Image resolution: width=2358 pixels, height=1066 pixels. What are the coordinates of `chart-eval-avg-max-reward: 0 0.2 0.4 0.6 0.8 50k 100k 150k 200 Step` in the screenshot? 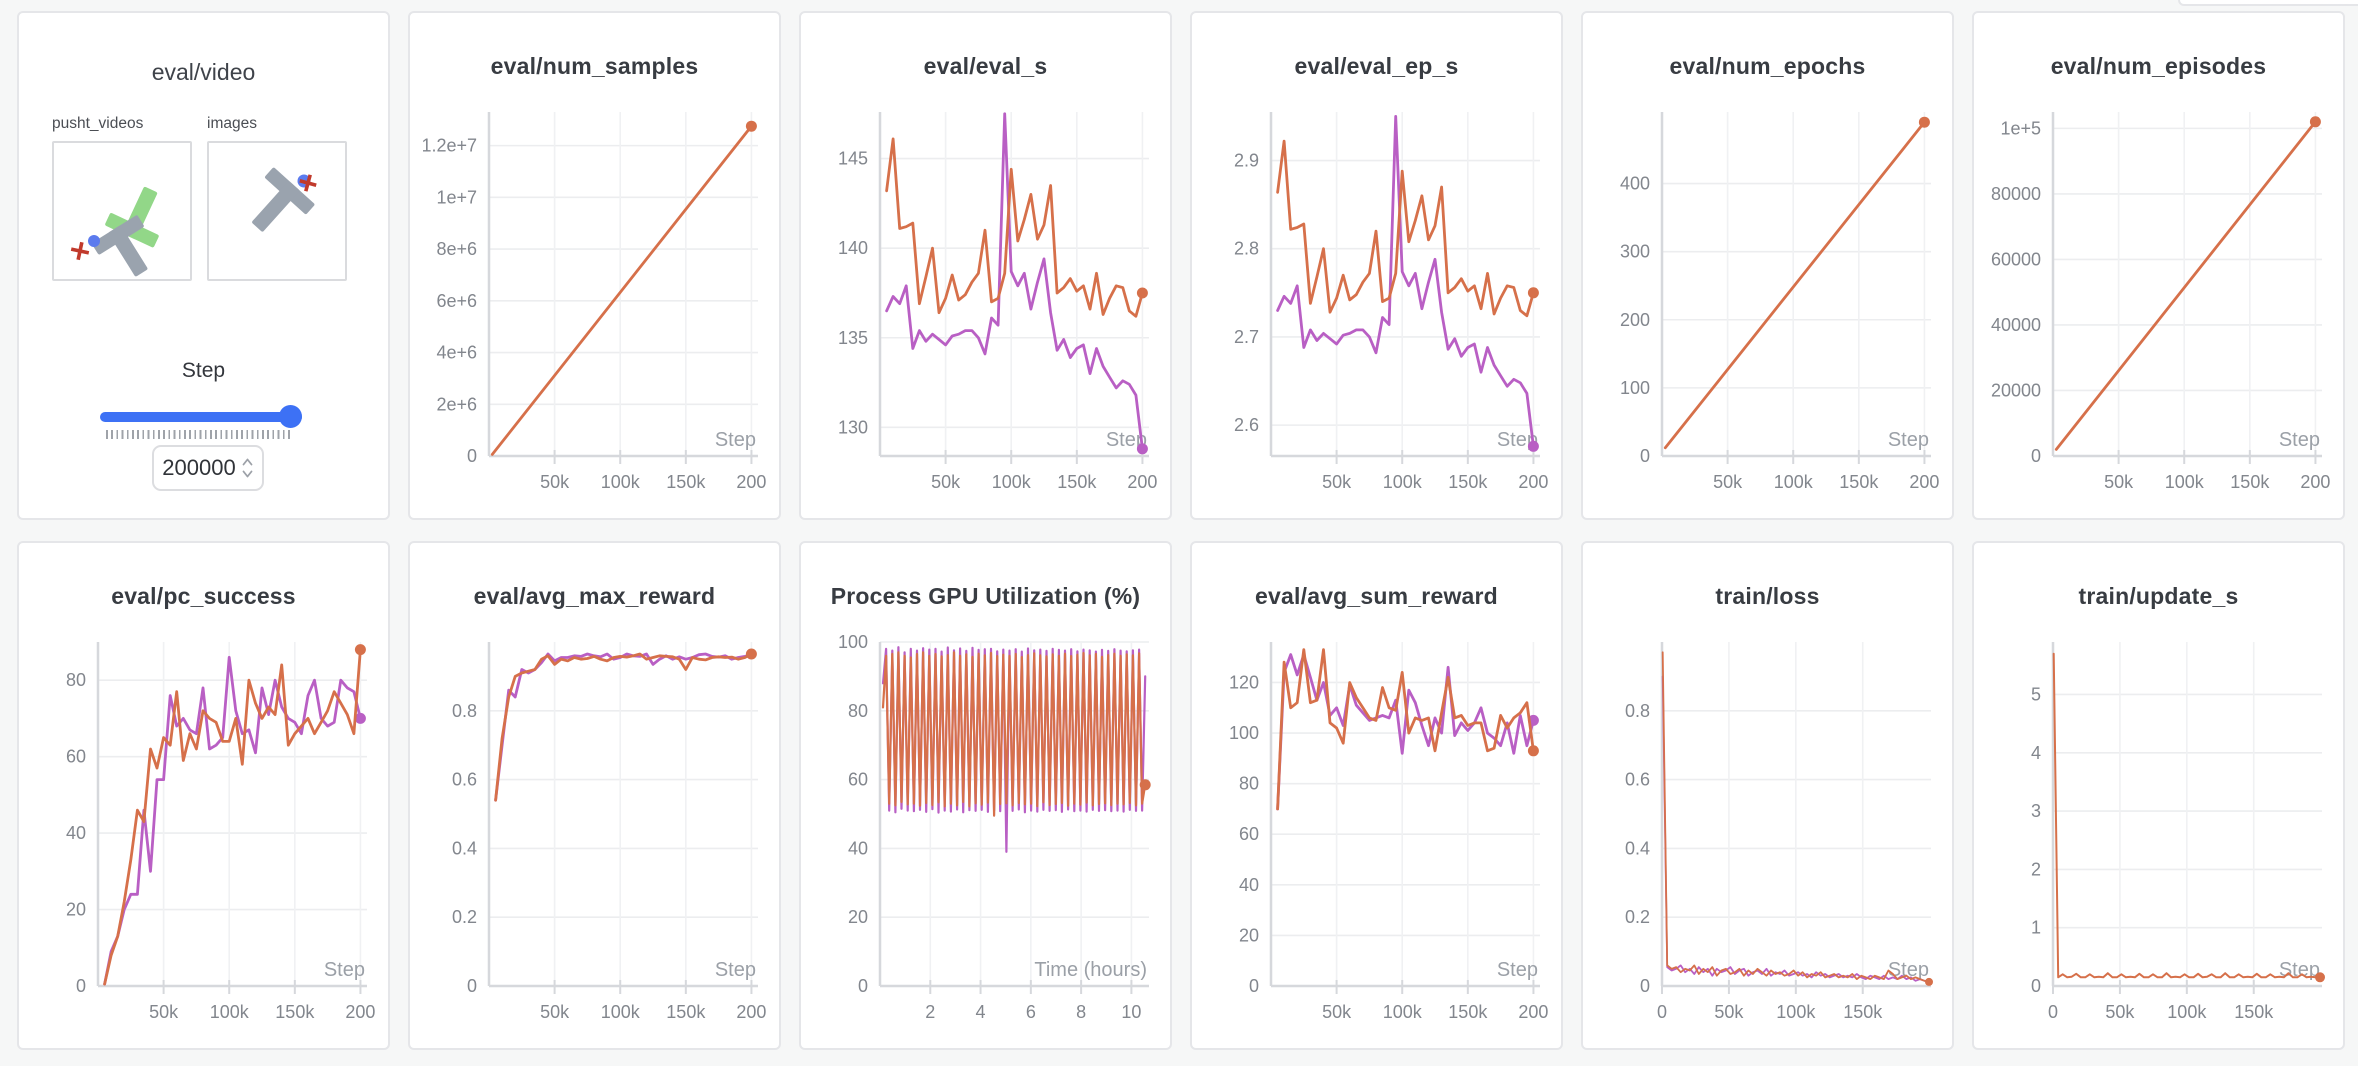 It's located at (595, 832).